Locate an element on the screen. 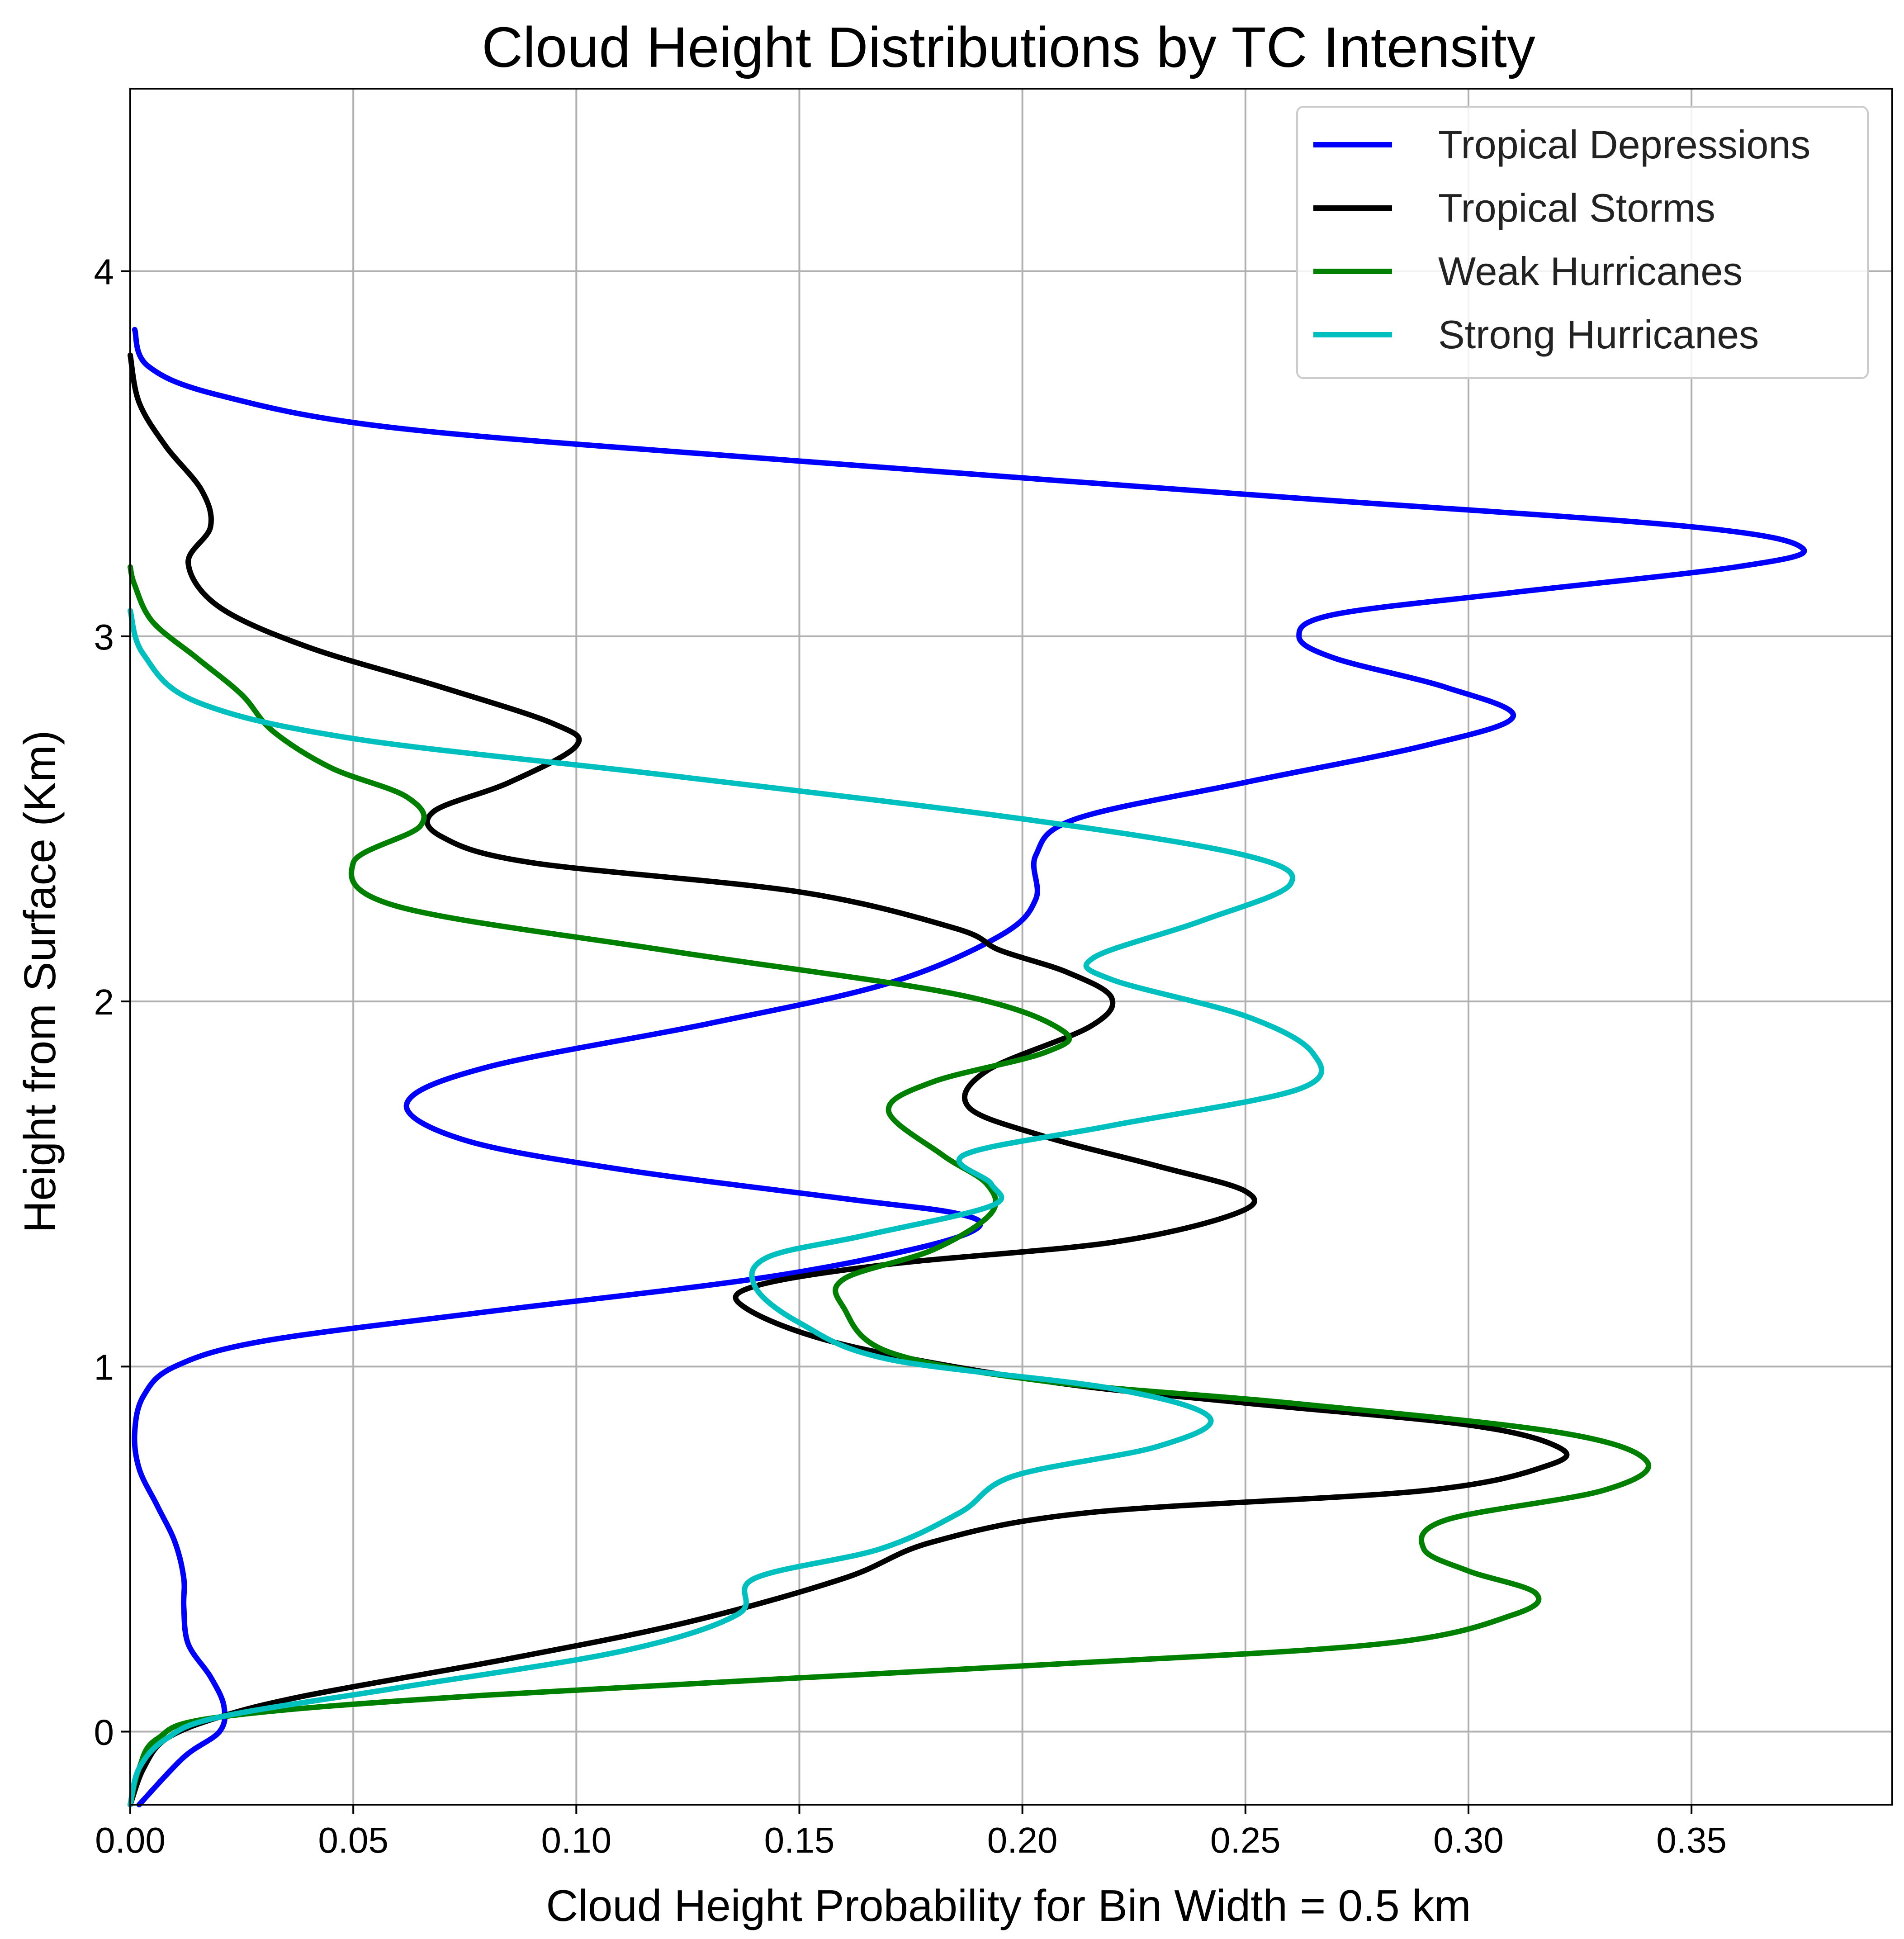  legend-box is located at coordinates (1582, 243).